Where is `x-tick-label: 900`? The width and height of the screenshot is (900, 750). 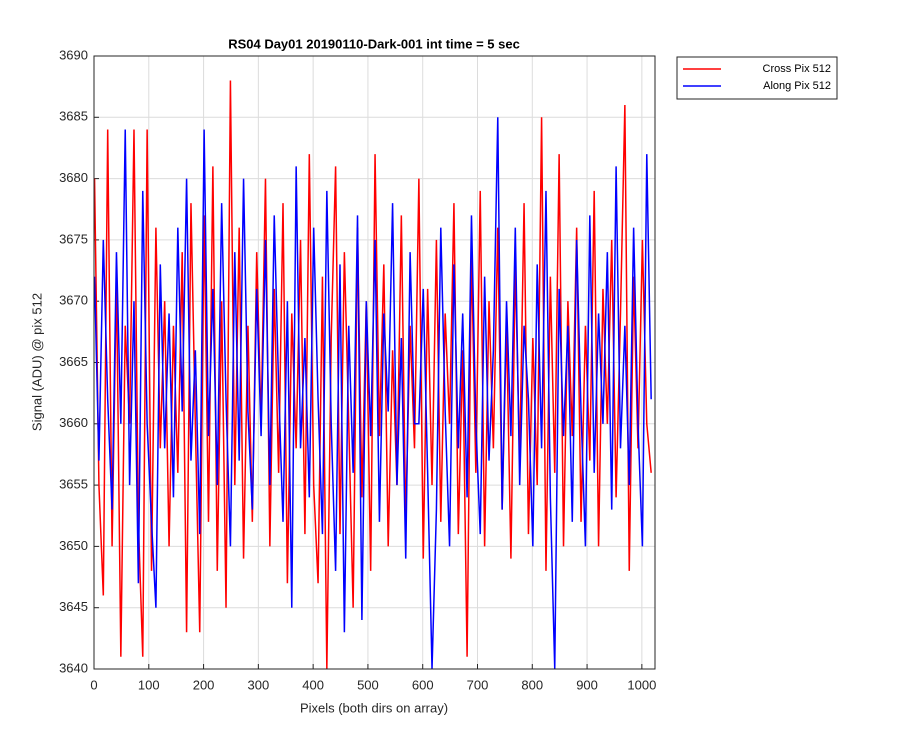
x-tick-label: 900 is located at coordinates (587, 684).